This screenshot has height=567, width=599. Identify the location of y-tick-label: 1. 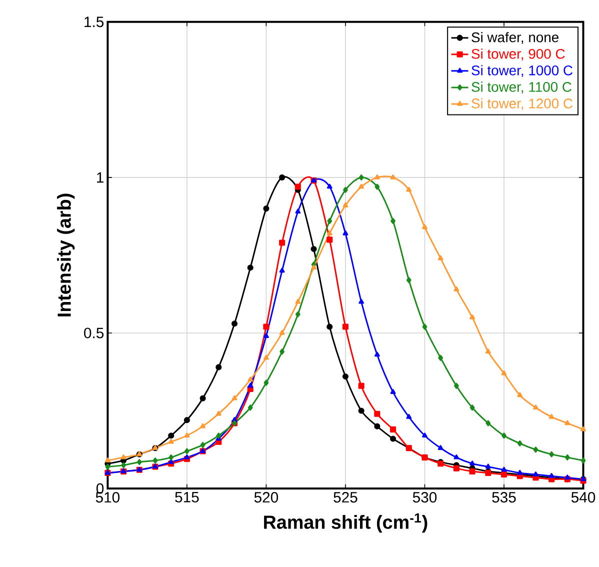
(100, 177).